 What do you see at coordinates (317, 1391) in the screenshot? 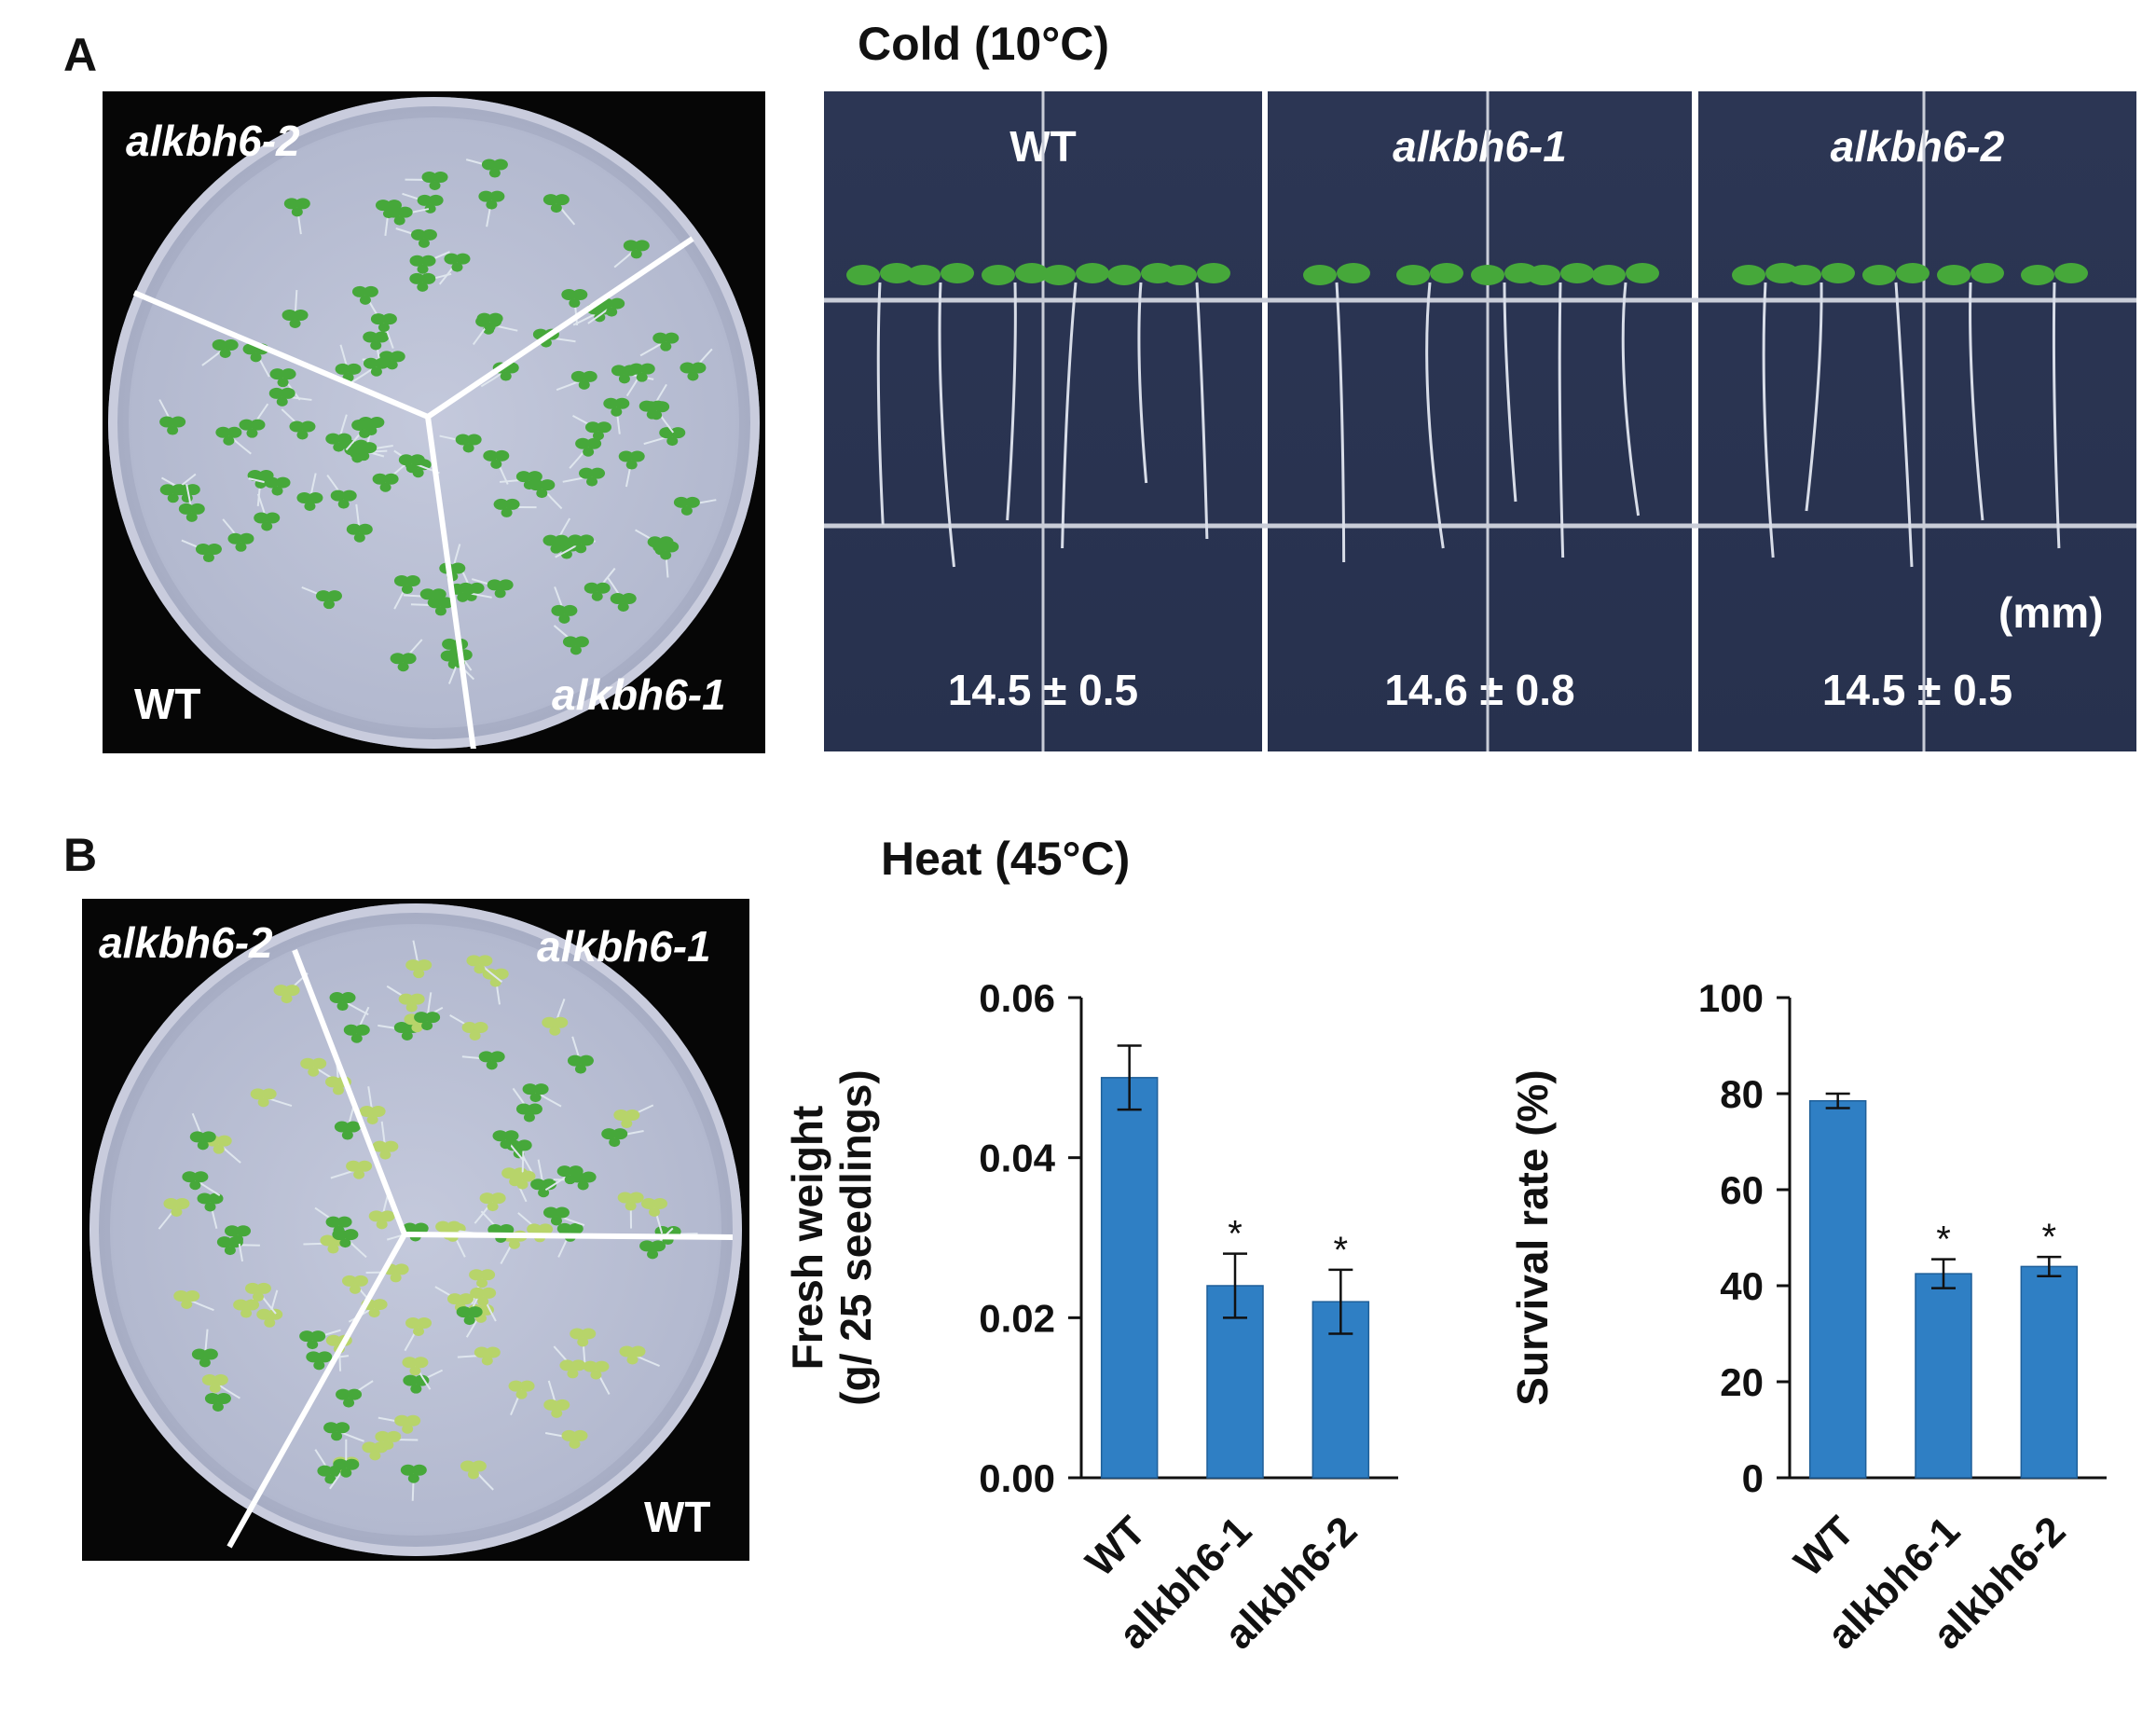
I see `divider-line` at bounding box center [317, 1391].